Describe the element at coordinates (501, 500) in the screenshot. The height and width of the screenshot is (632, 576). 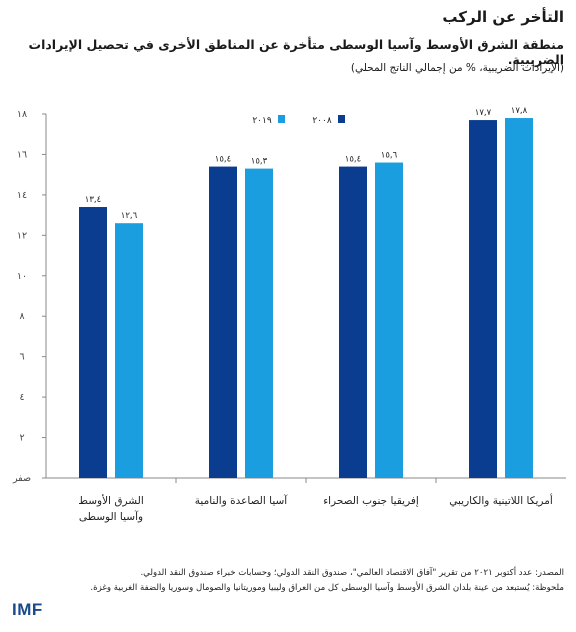
I see `category-label: أمريكا اللاتينية والكاريبي` at that location.